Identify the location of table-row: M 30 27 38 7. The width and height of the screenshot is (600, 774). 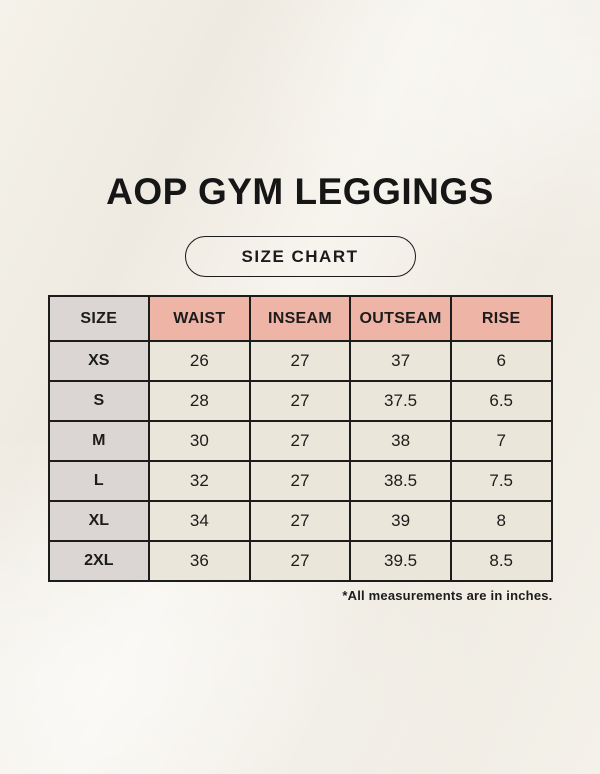
(300, 441).